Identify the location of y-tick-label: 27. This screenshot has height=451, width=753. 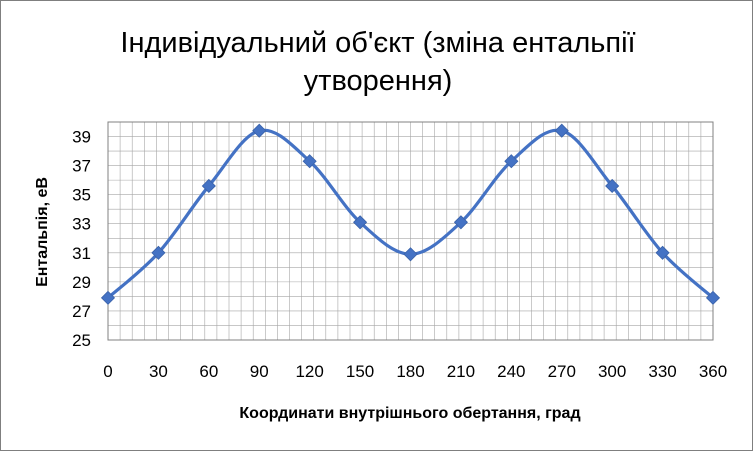
(81, 311).